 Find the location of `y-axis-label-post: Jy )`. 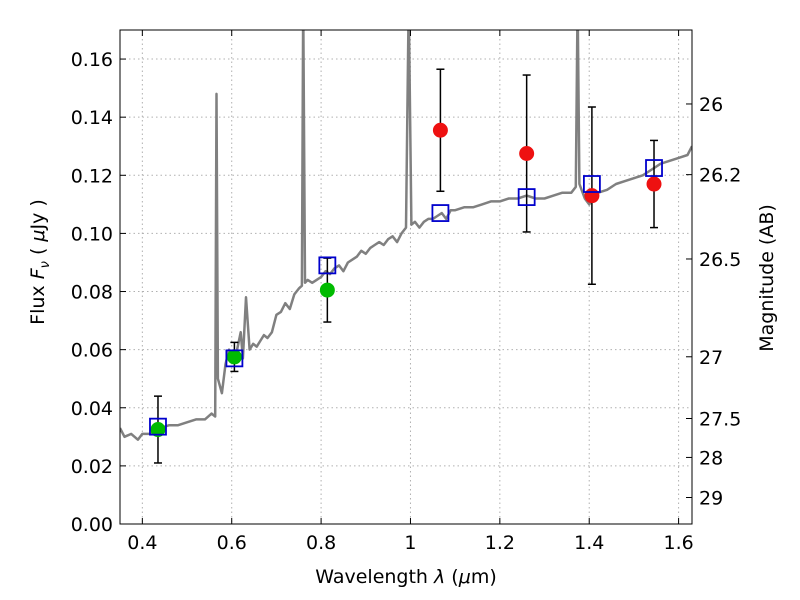

y-axis-label-post: Jy ) is located at coordinates (38, 214).